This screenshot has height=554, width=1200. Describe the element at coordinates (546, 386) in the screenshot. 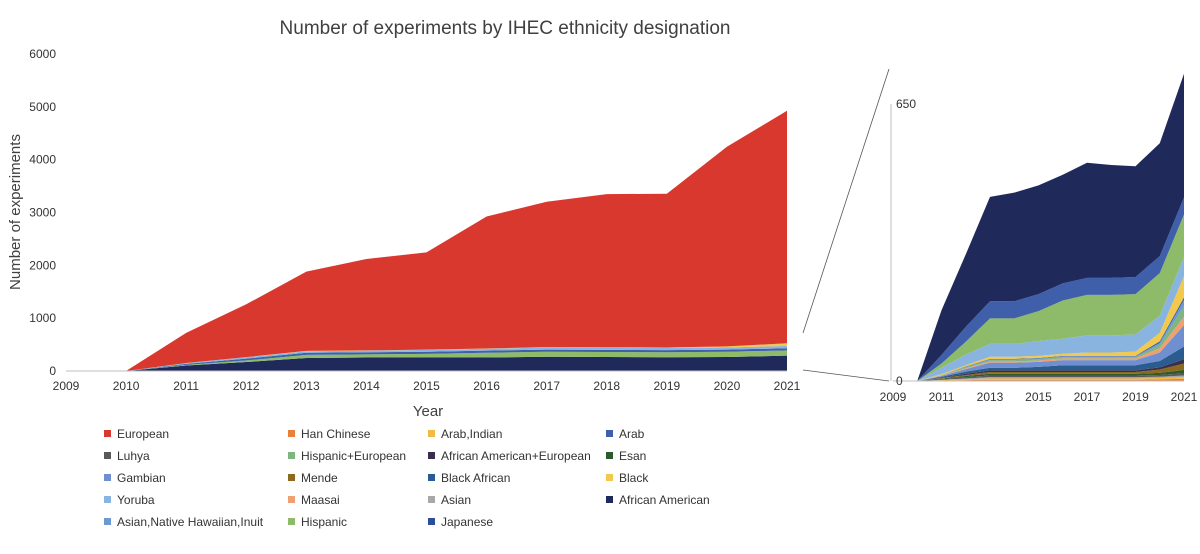

I see `main-x-tick-2017: 2017` at that location.